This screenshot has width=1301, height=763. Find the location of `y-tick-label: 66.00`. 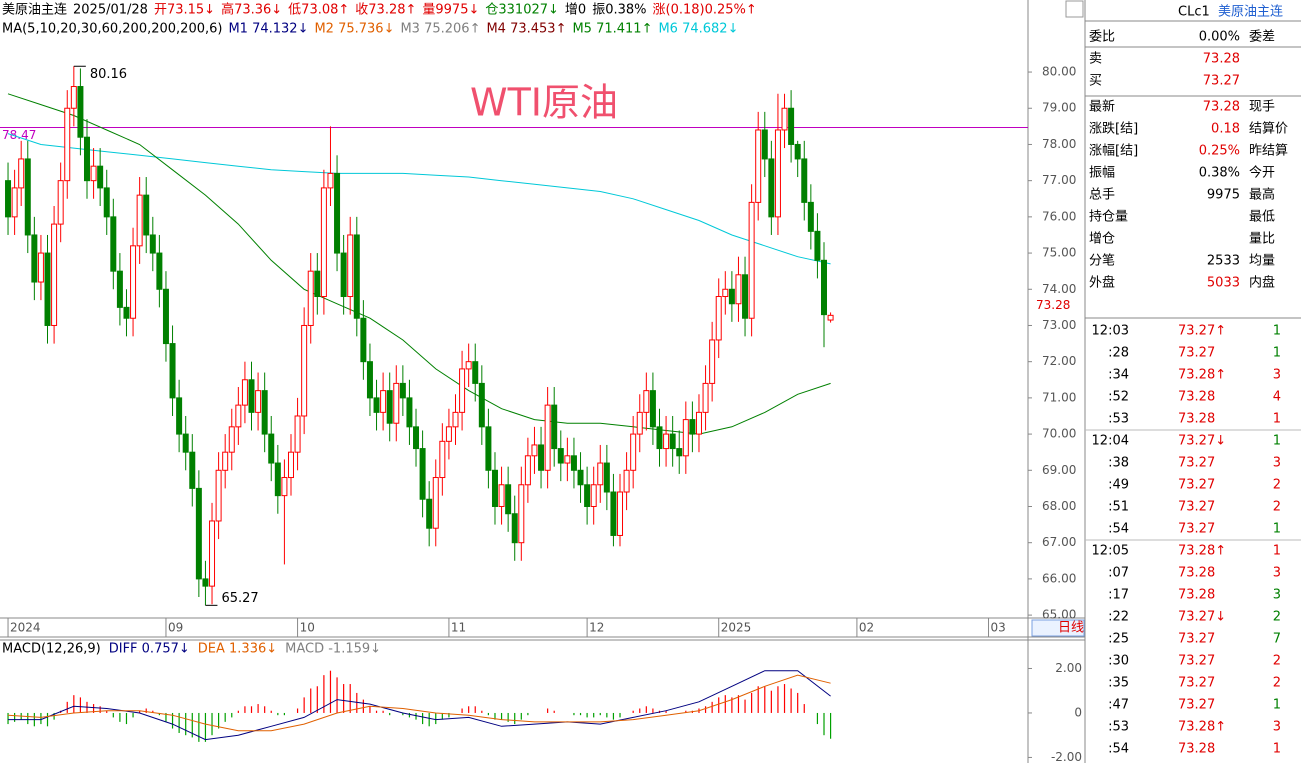

y-tick-label: 66.00 is located at coordinates (1059, 578).